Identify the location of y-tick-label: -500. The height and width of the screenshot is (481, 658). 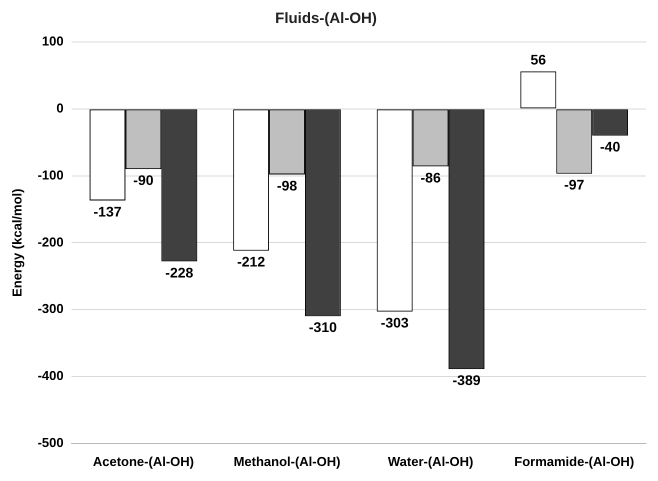
(51, 442).